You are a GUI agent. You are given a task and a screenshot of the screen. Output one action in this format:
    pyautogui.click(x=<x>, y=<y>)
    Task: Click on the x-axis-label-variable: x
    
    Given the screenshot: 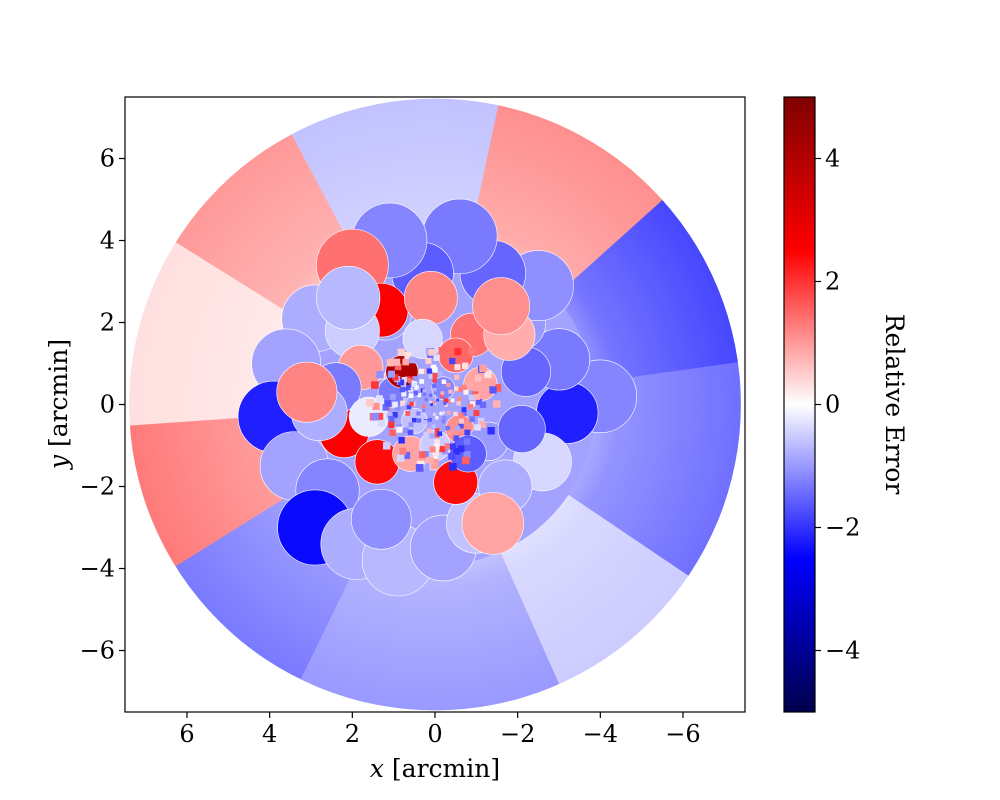 What is the action you would take?
    pyautogui.click(x=377, y=768)
    